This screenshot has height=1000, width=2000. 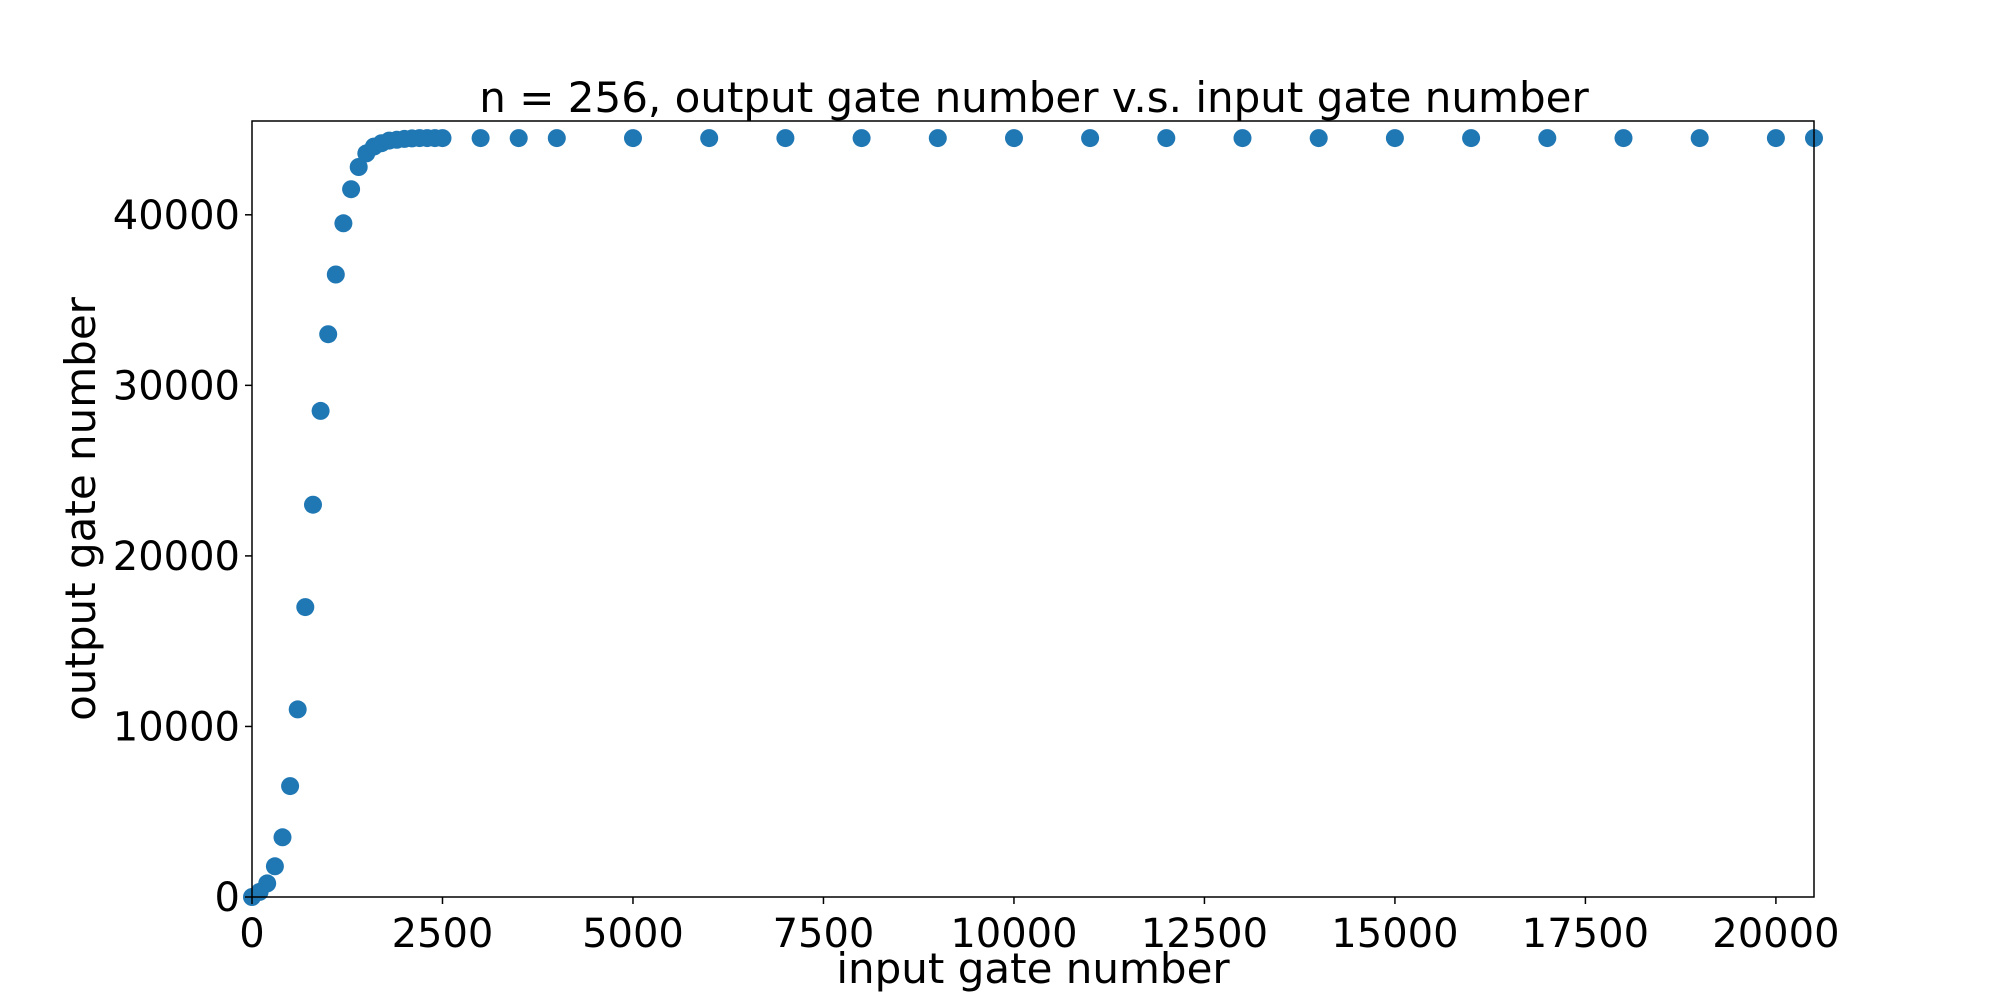 What do you see at coordinates (176, 386) in the screenshot?
I see `y-tick-label: 30000` at bounding box center [176, 386].